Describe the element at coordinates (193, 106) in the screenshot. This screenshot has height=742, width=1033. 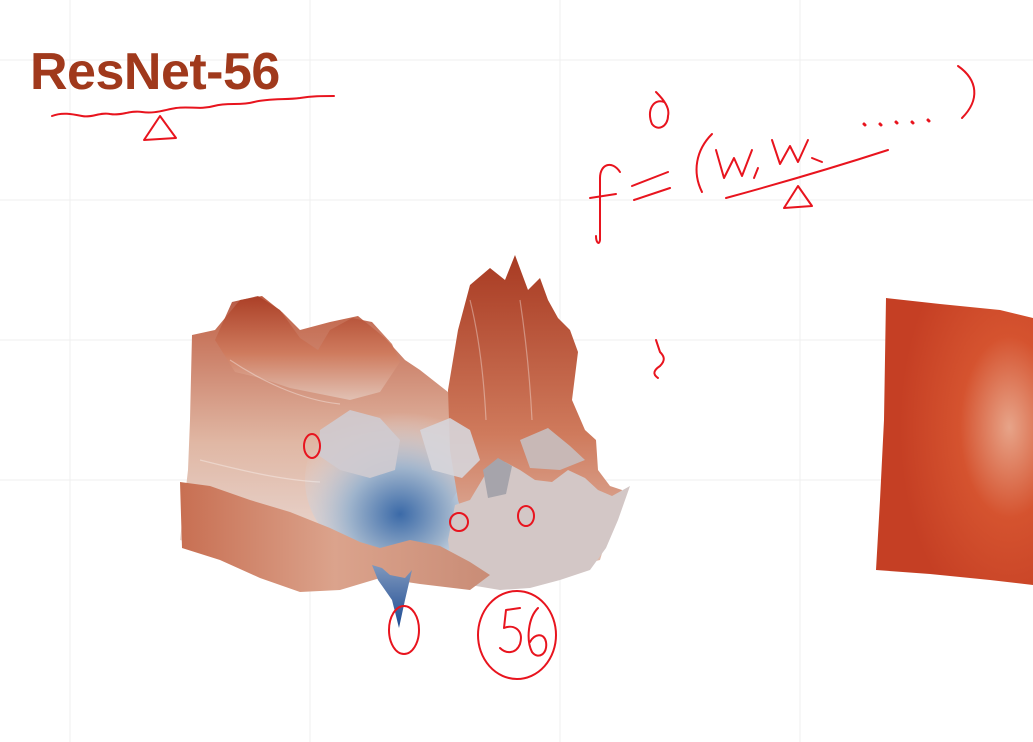
I see `title-underline-squiggle` at that location.